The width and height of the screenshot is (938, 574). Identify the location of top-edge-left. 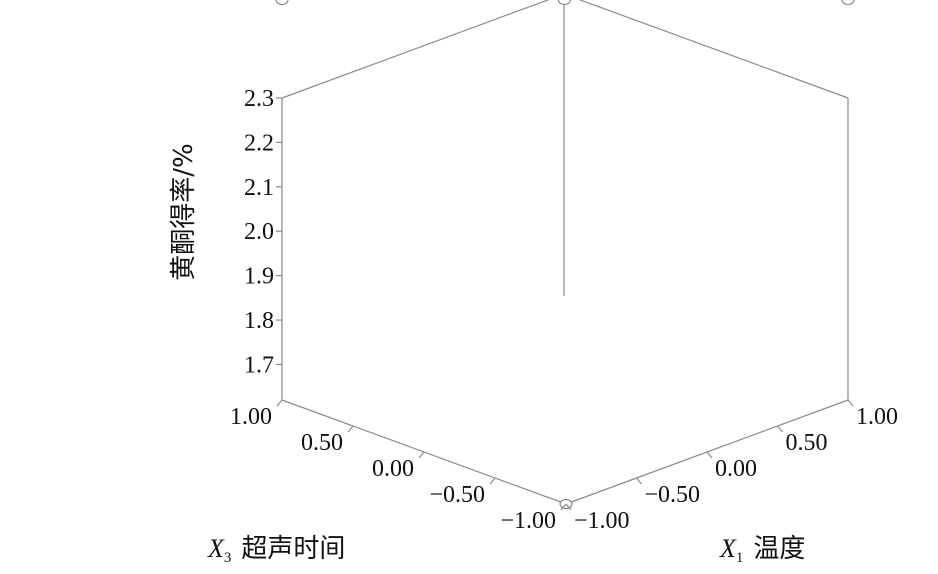
(415, 49).